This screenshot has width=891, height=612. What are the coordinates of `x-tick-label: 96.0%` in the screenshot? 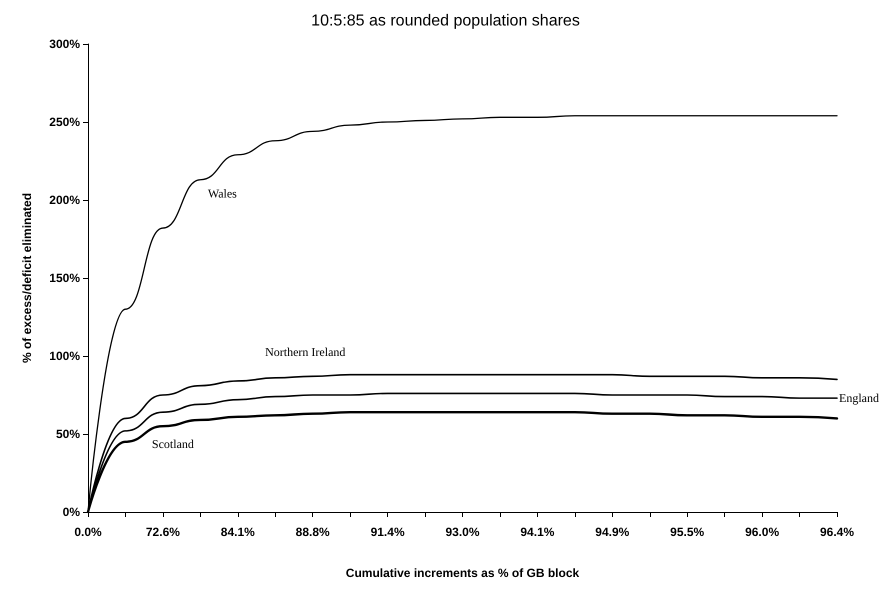 It's located at (762, 532).